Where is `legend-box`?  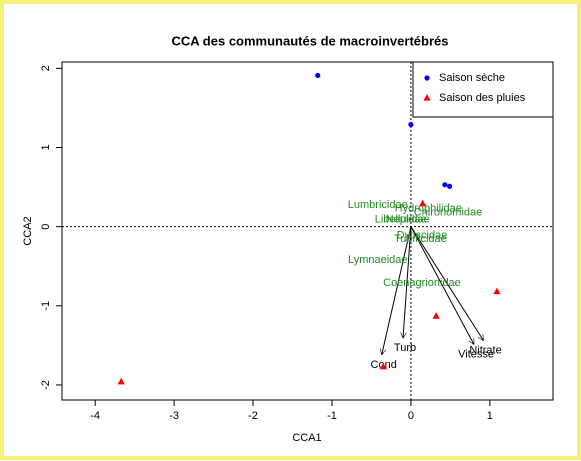
legend-box is located at coordinates (483, 89).